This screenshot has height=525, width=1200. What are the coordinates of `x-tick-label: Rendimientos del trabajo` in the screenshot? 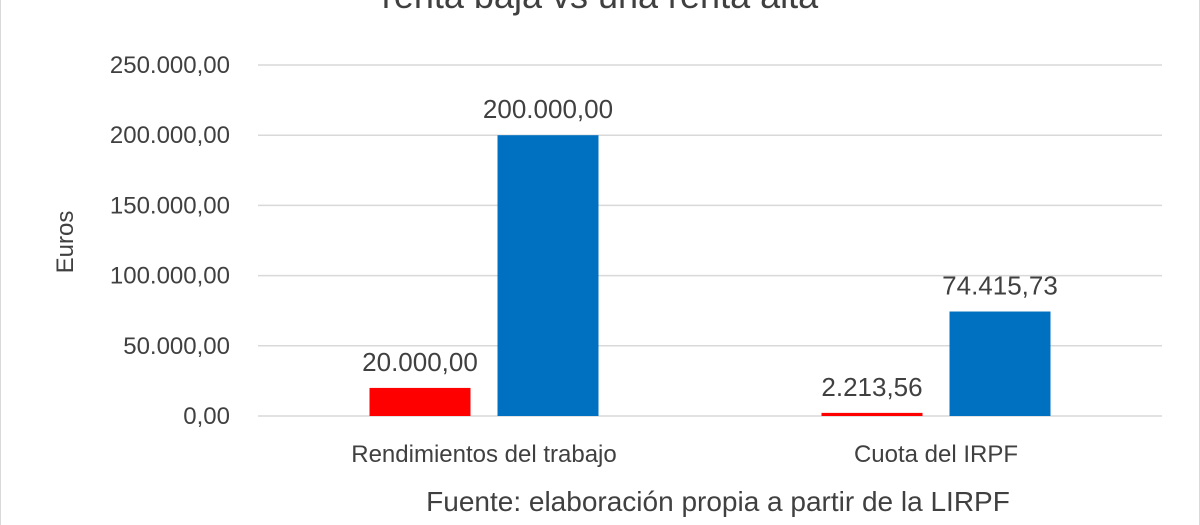 It's located at (484, 454).